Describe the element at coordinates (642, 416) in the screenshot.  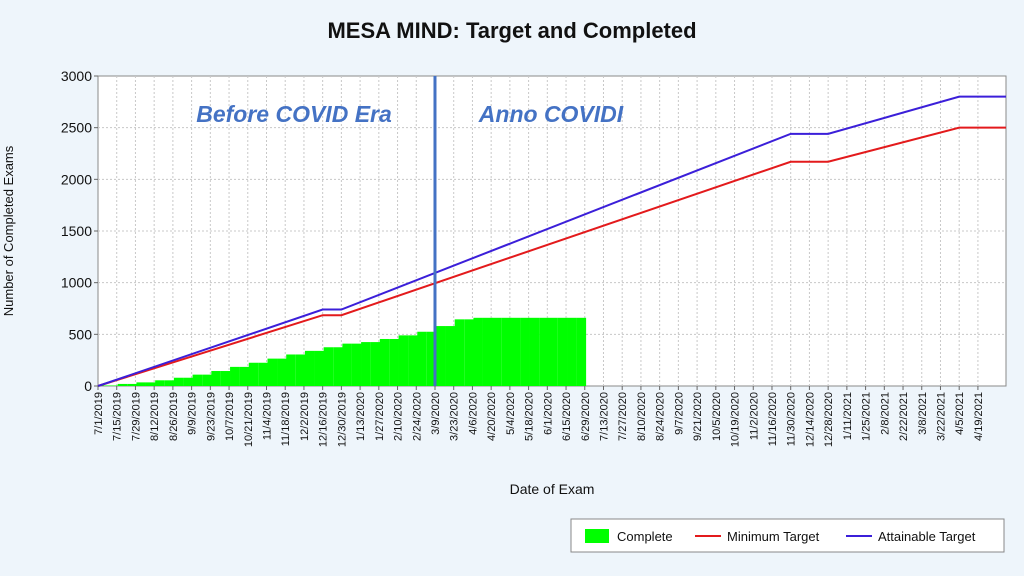
I see `x-tick-label: 8/10/2020` at that location.